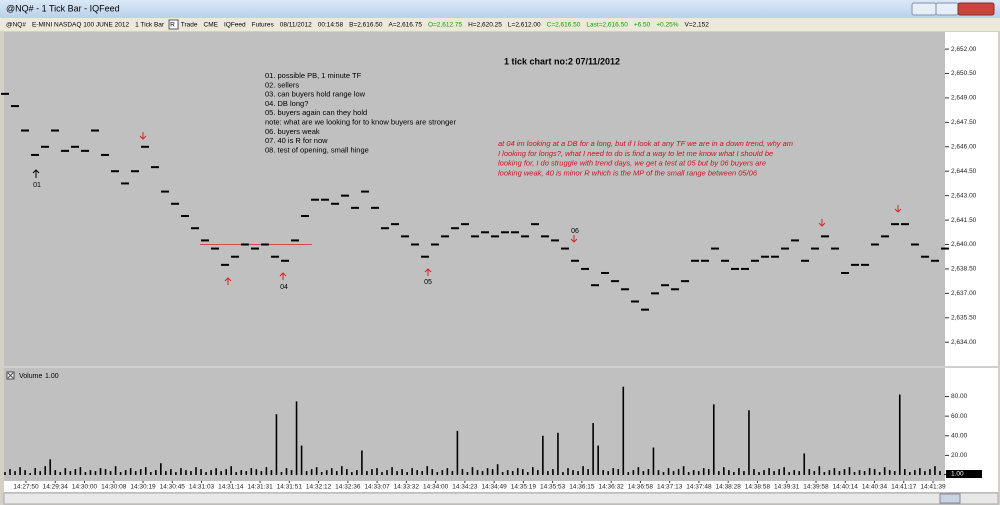  What do you see at coordinates (282, 84) in the screenshot?
I see `note-line: 02. sellers` at bounding box center [282, 84].